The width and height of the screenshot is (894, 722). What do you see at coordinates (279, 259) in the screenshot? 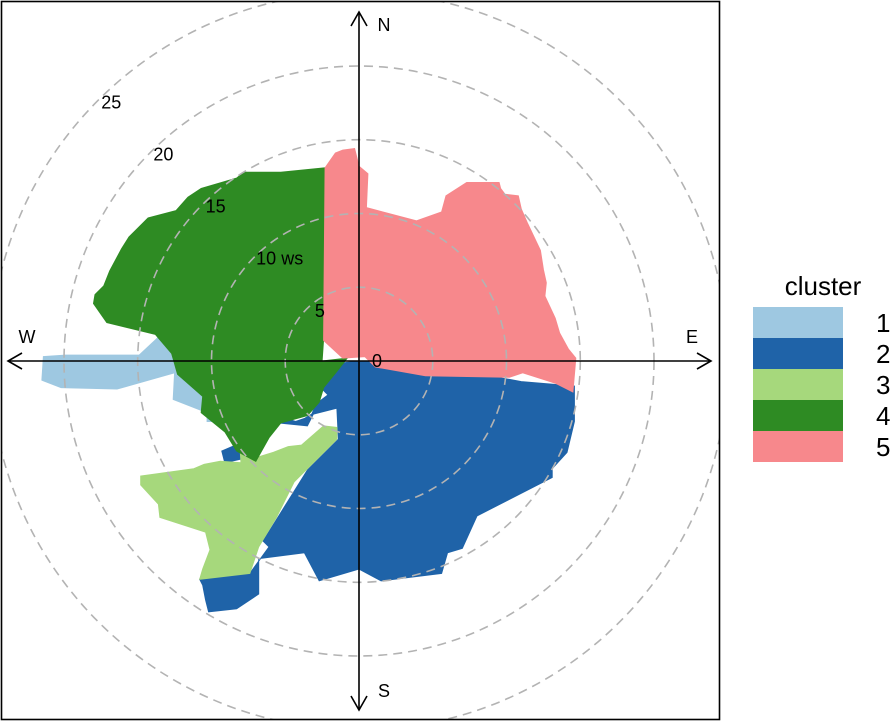
I see `ring-label-10: 10 ws` at bounding box center [279, 259].